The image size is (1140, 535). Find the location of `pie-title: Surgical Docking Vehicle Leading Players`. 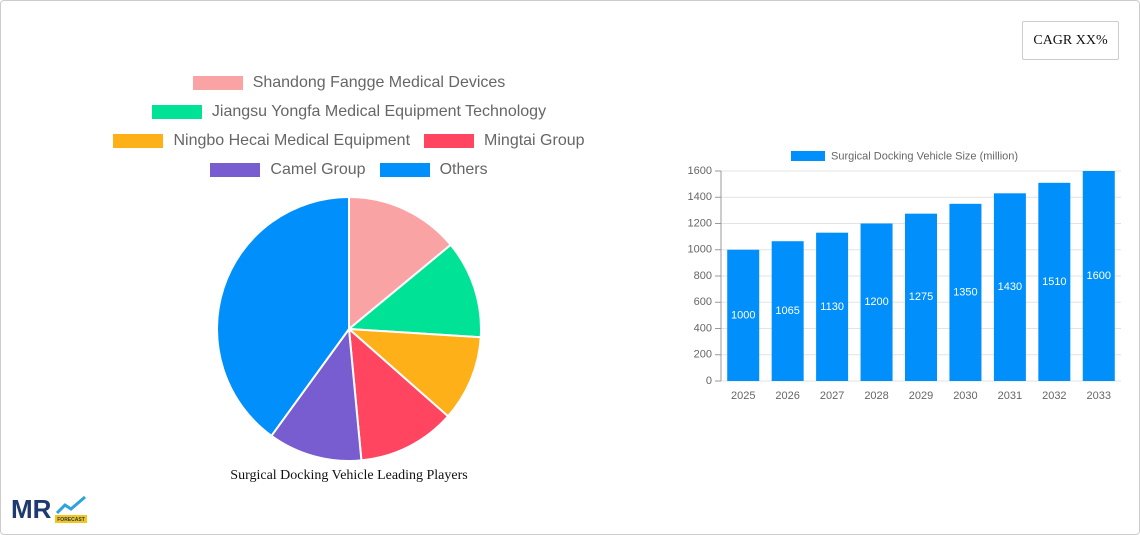

pie-title: Surgical Docking Vehicle Leading Players is located at coordinates (348, 475).